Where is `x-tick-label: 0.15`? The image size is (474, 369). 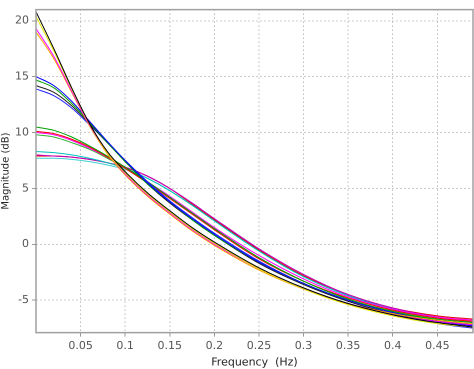 x-tick-label: 0.15 is located at coordinates (170, 345).